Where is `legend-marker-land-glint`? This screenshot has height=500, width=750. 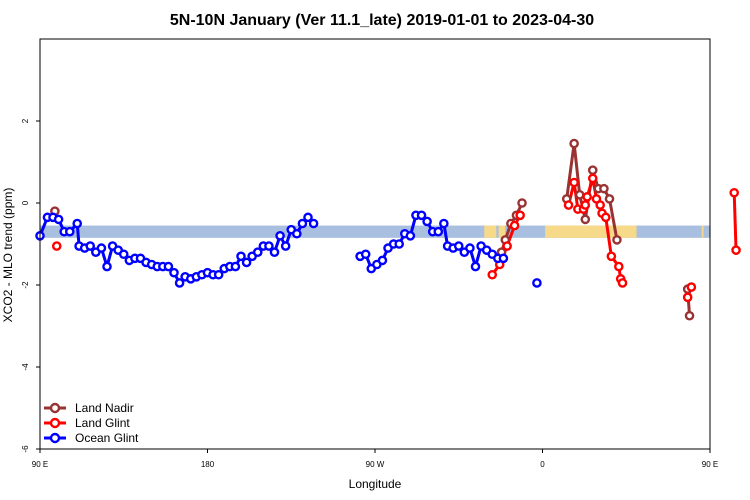
legend-marker-land-glint is located at coordinates (55, 423).